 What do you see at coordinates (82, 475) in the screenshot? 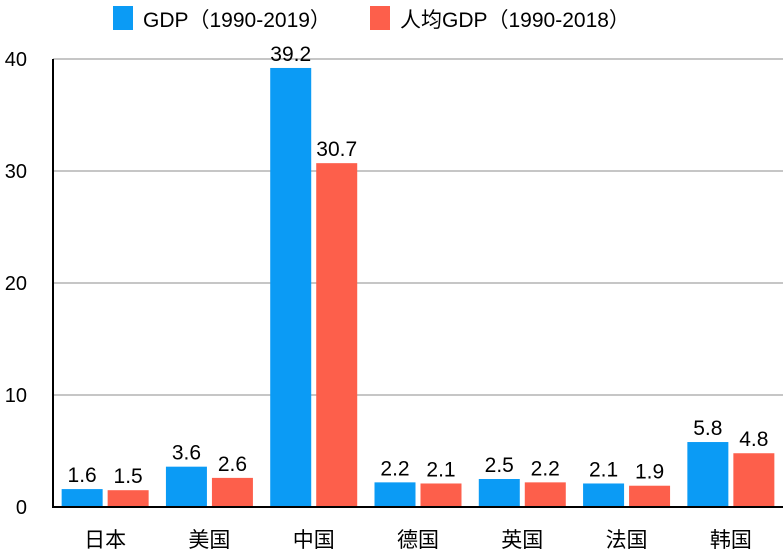
I see `data-label: 1.6` at bounding box center [82, 475].